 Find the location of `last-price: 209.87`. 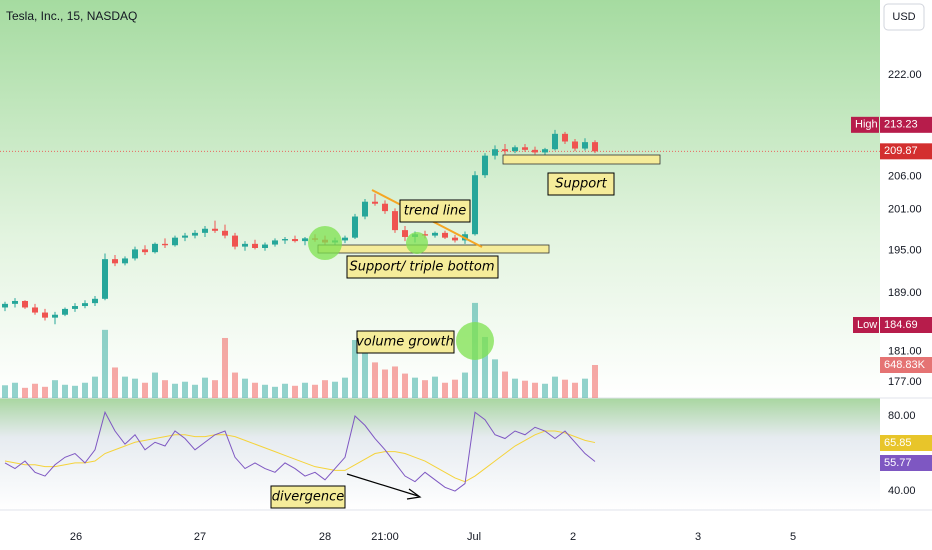

last-price: 209.87 is located at coordinates (901, 151).